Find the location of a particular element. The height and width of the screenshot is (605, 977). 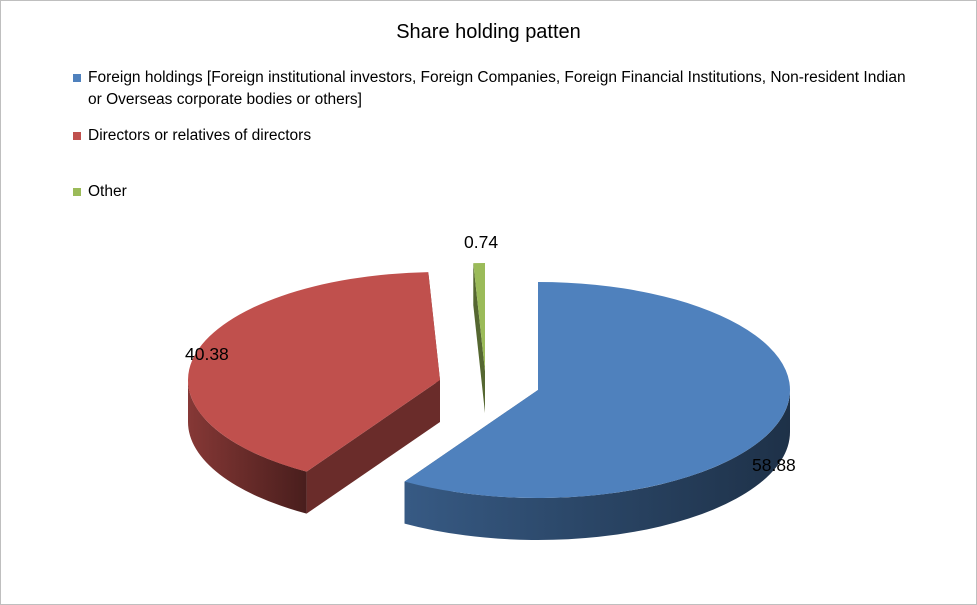

chart-title: Share holding patten is located at coordinates (488, 32).